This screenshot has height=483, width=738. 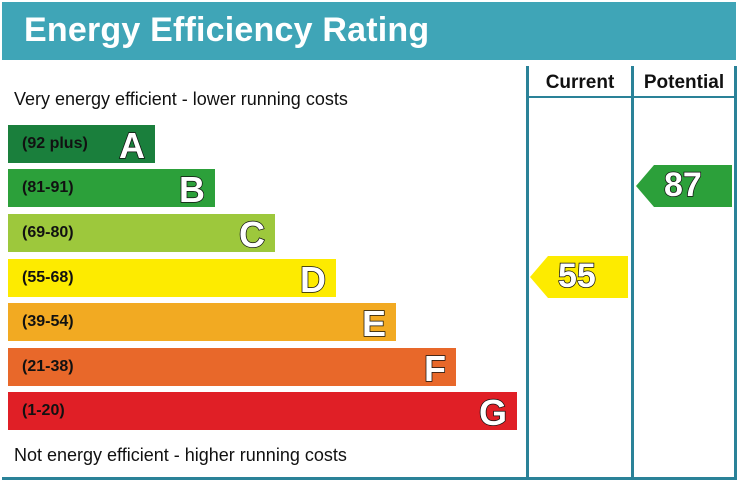 What do you see at coordinates (48, 366) in the screenshot?
I see `band-range: (21-38)` at bounding box center [48, 366].